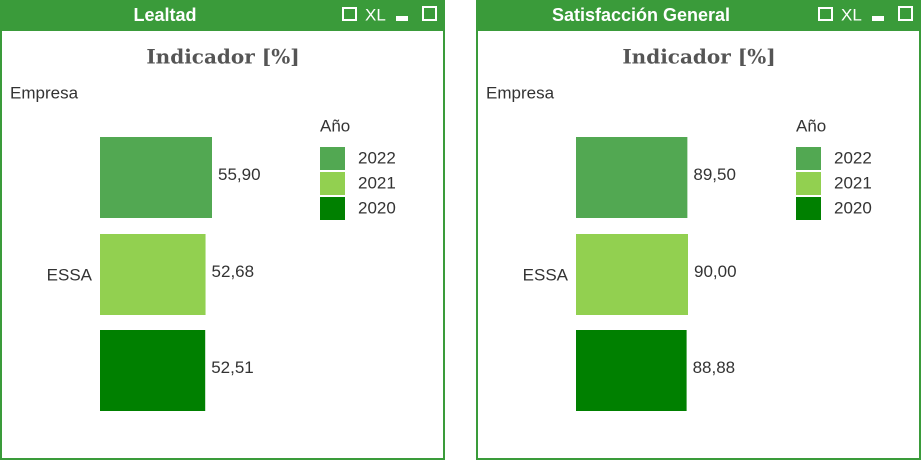 The height and width of the screenshot is (462, 922). Describe the element at coordinates (641, 15) in the screenshot. I see `panel-title: Satisfacción General` at that location.